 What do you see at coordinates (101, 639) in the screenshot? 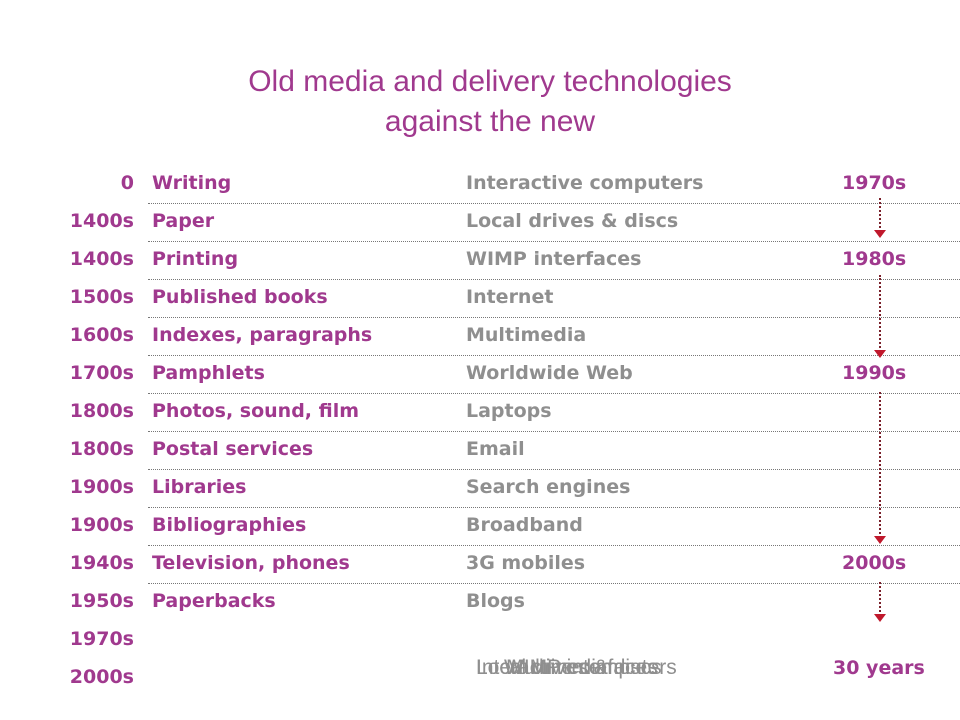
I see `year-label: 1970s` at bounding box center [101, 639].